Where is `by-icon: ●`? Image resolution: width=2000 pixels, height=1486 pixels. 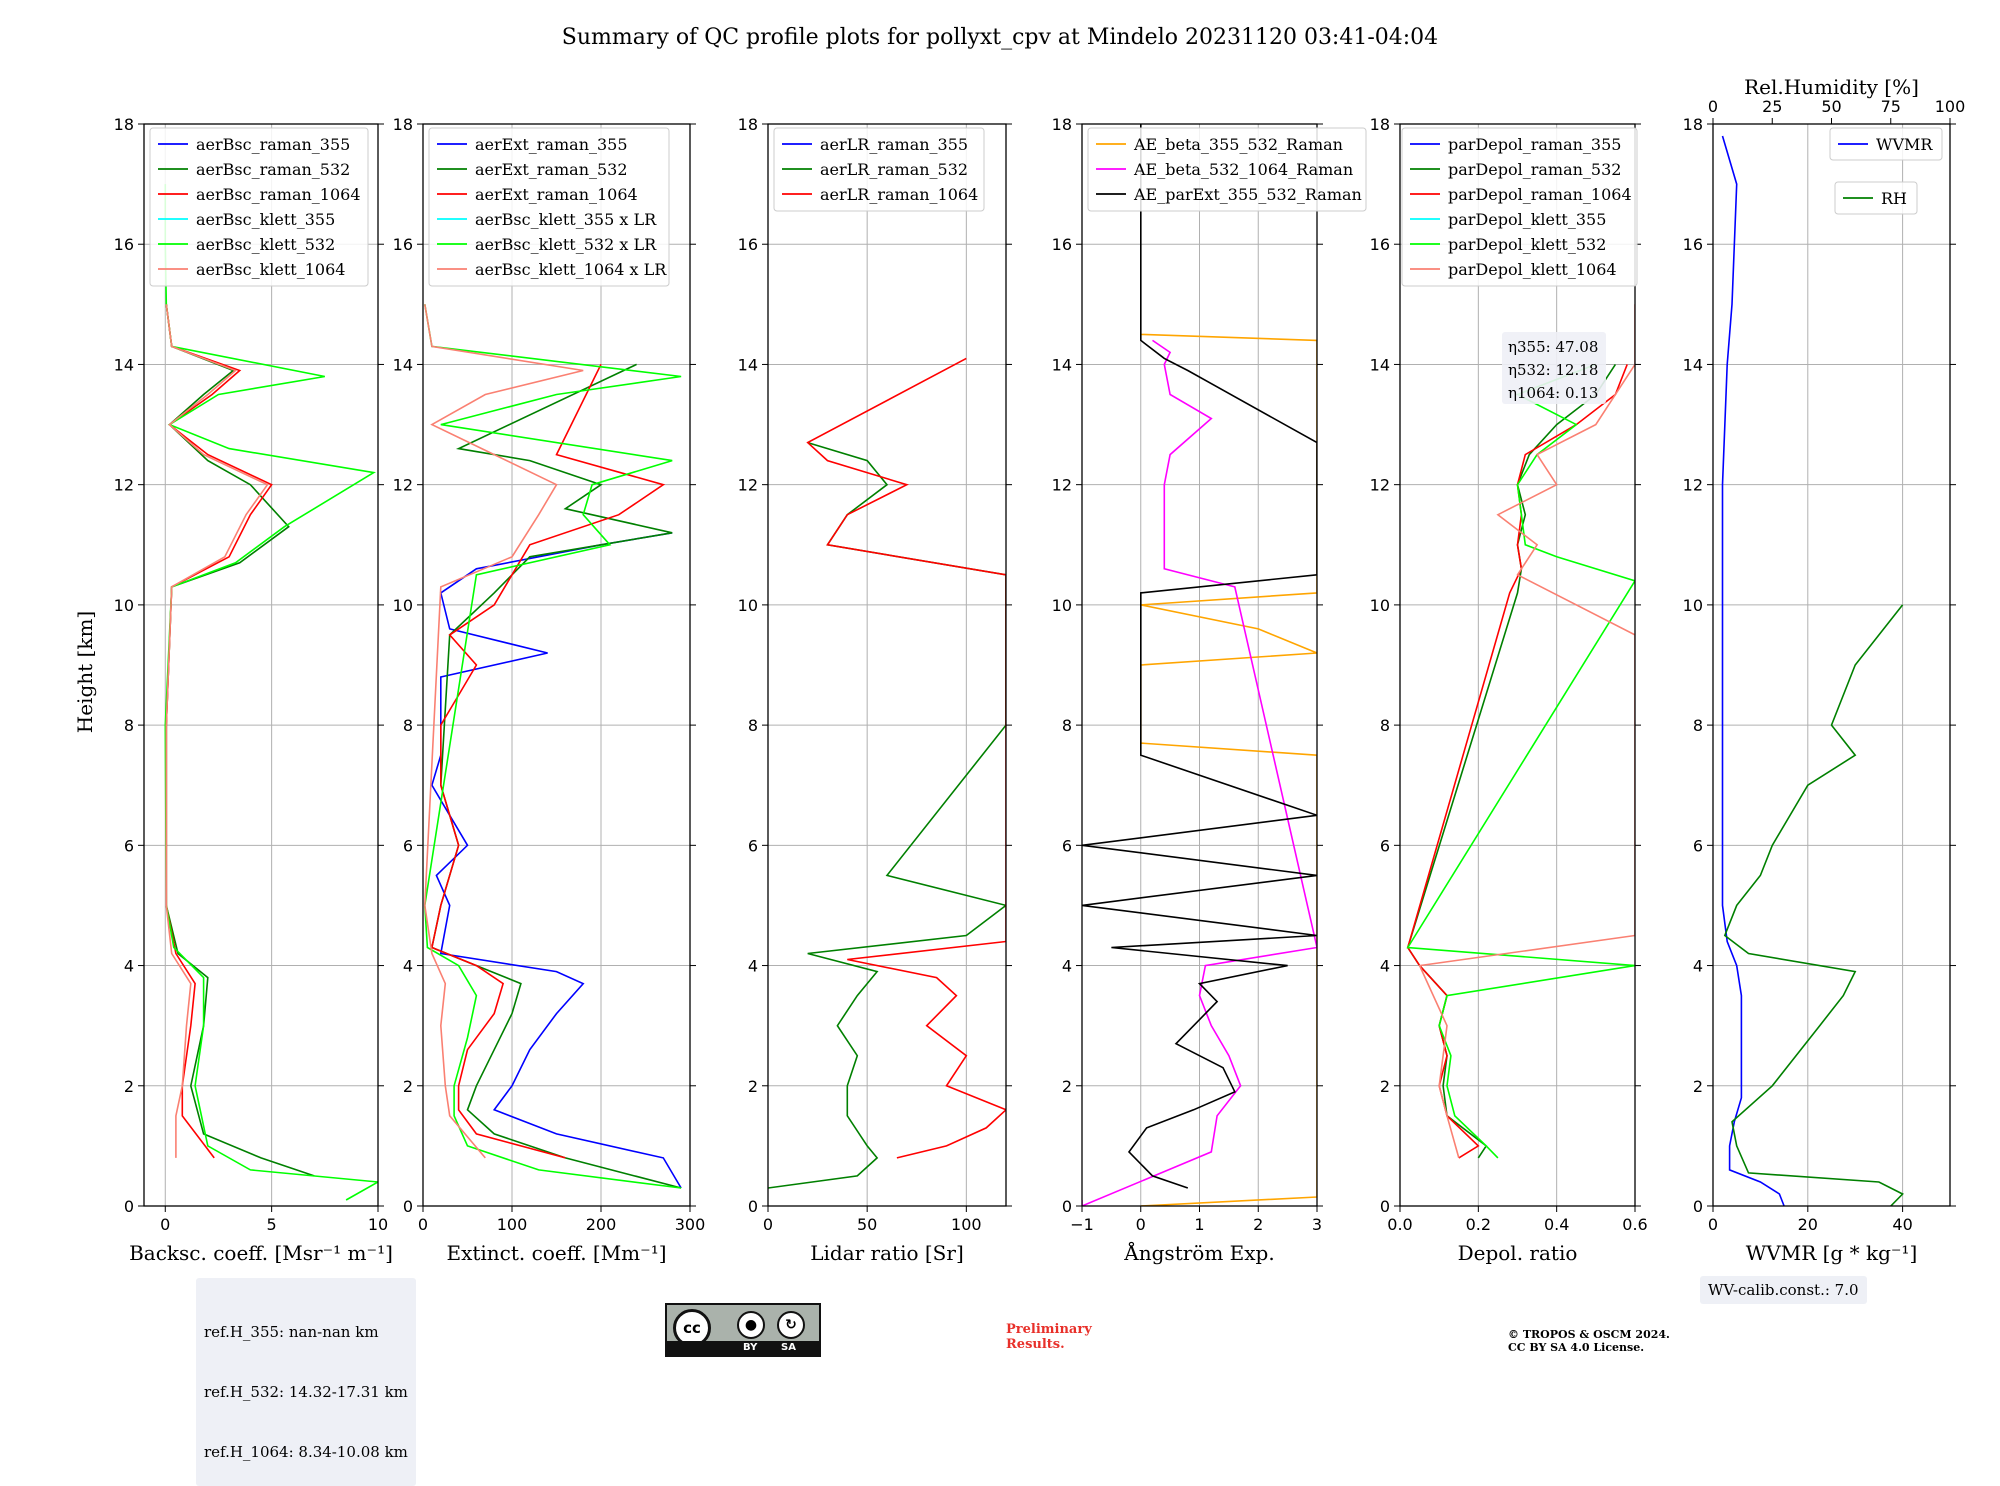
by-icon: ● is located at coordinates (751, 1325).